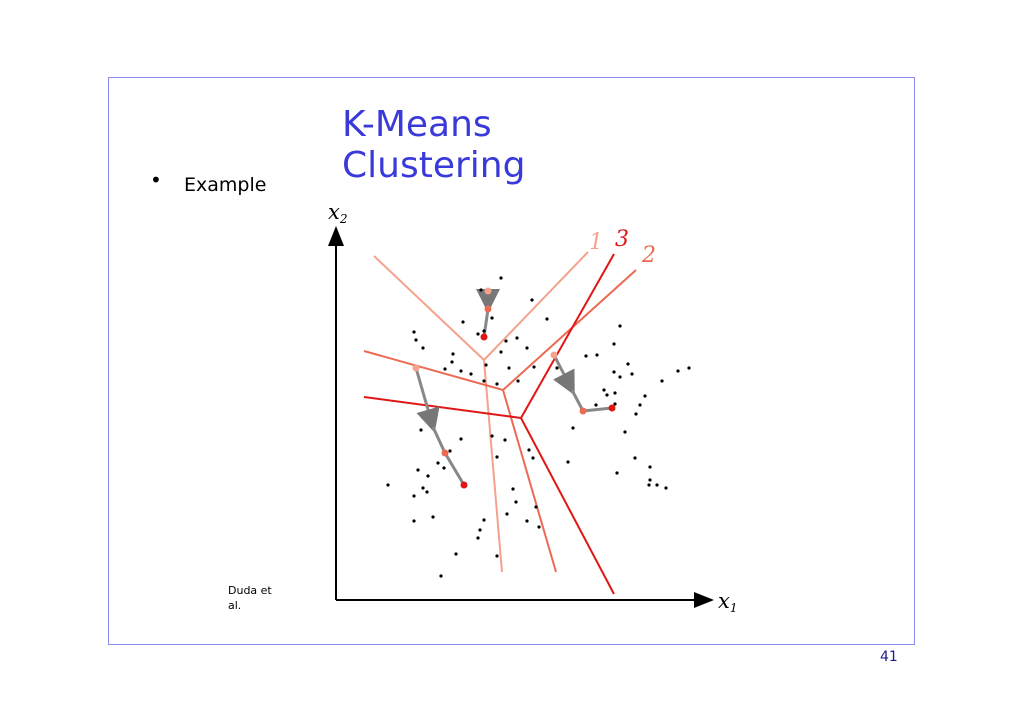 The height and width of the screenshot is (724, 1024). Describe the element at coordinates (622, 239) in the screenshot. I see `boundary-label-3: 3` at that location.